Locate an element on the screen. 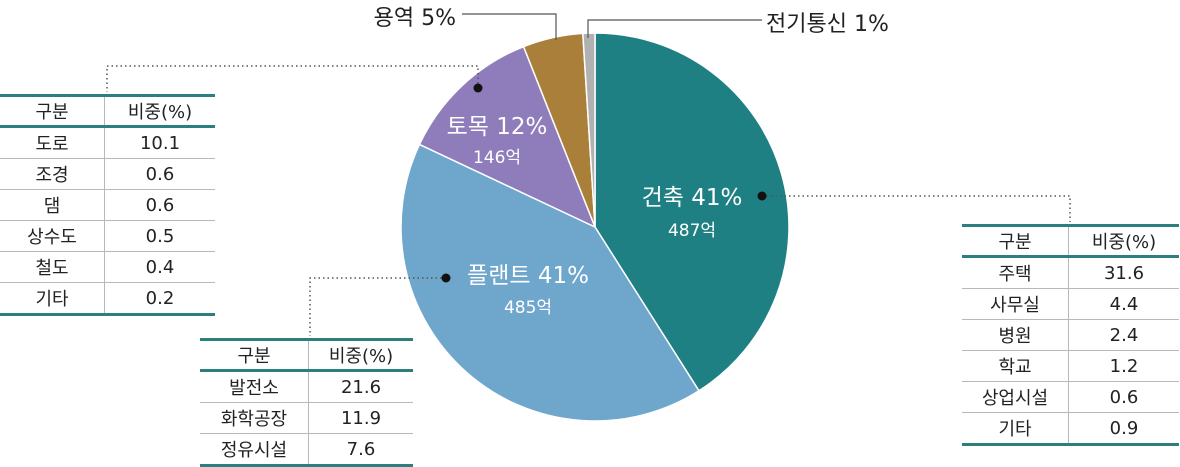 The height and width of the screenshot is (467, 1180). row-category: 조경 is located at coordinates (52, 174).